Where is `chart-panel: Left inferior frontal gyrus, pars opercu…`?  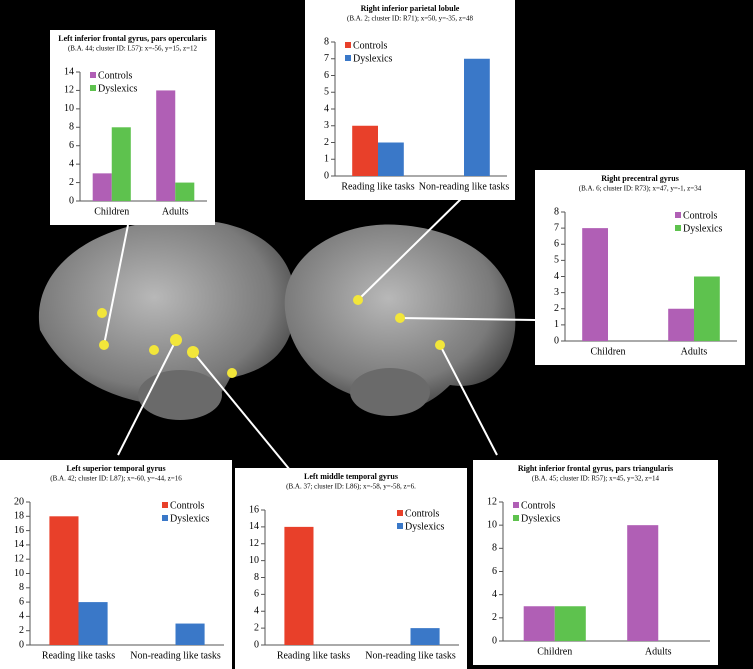 chart-panel: Left inferior frontal gyrus, pars opercu… is located at coordinates (132, 127).